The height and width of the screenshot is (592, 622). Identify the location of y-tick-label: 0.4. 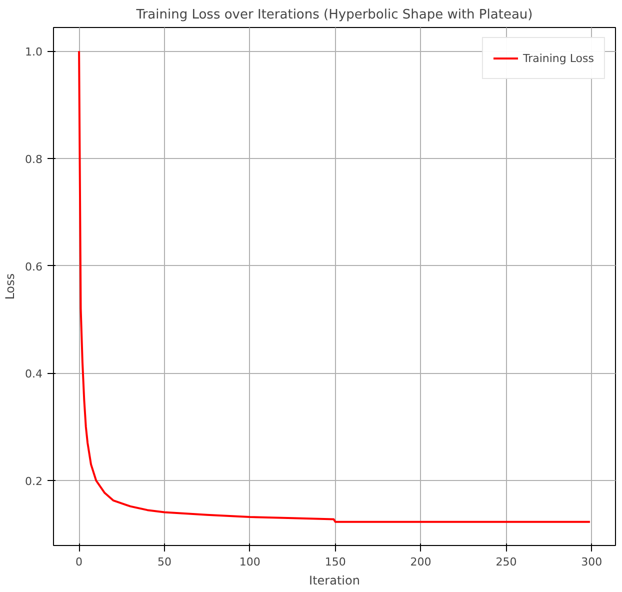
(34, 374).